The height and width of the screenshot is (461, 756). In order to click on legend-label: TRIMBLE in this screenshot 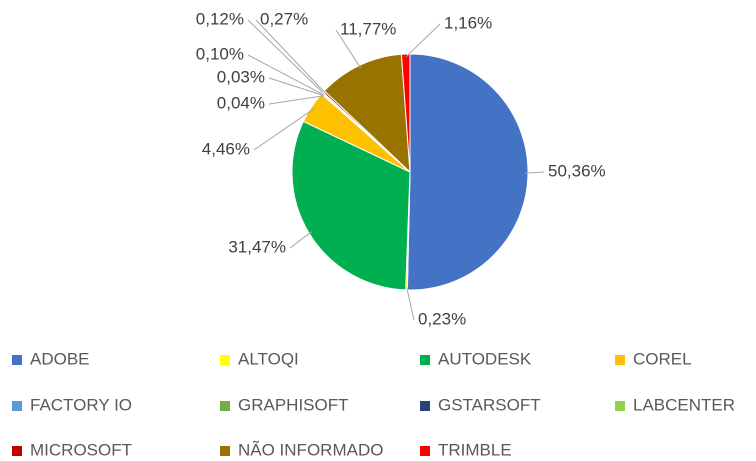, I will do `click(475, 449)`.